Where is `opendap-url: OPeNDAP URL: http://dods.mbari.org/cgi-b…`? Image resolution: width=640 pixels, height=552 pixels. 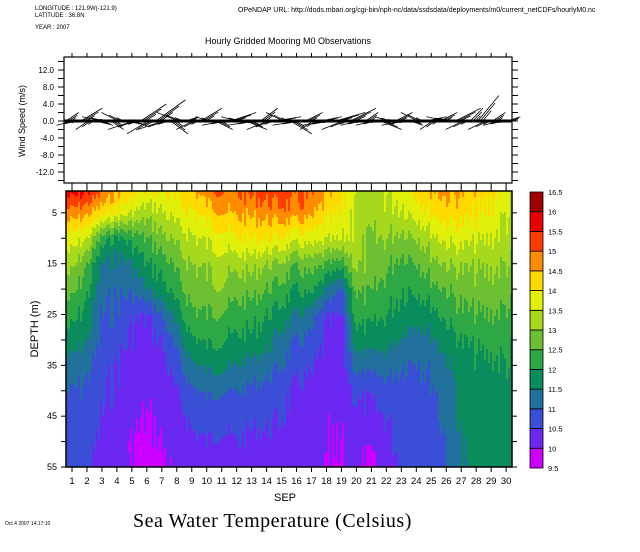
opendap-url: OPeNDAP URL: http://dods.mbari.org/cgi-b… is located at coordinates (417, 10).